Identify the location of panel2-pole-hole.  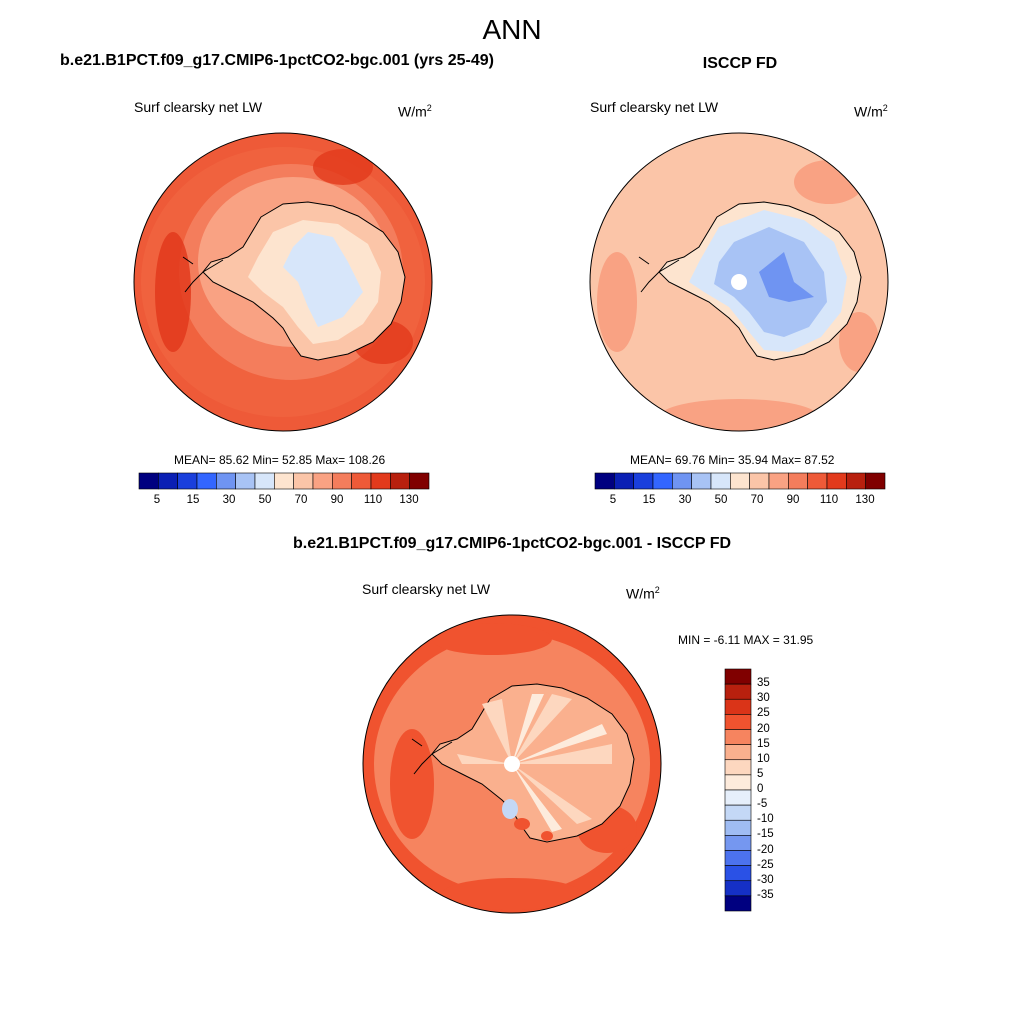
(739, 282).